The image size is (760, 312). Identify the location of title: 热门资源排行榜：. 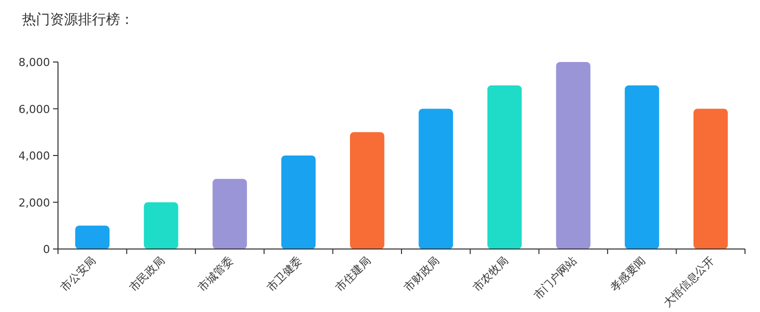
(78, 20).